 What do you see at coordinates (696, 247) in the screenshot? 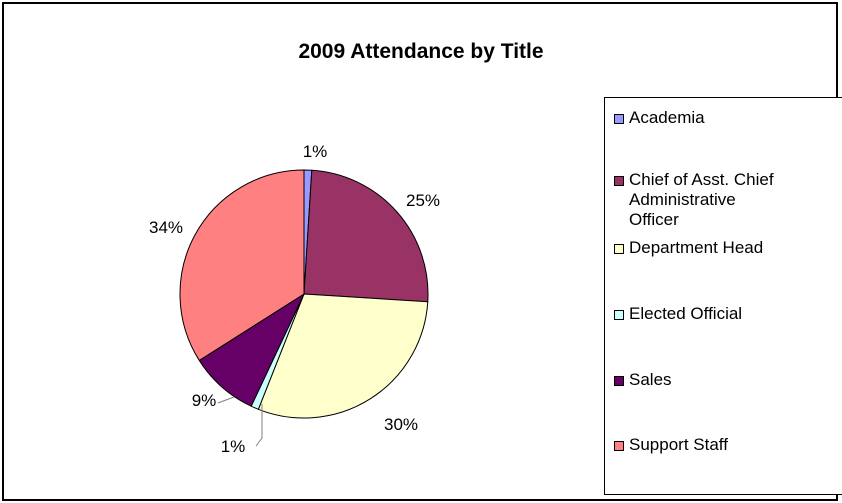
I see `legend-label: Department Head` at bounding box center [696, 247].